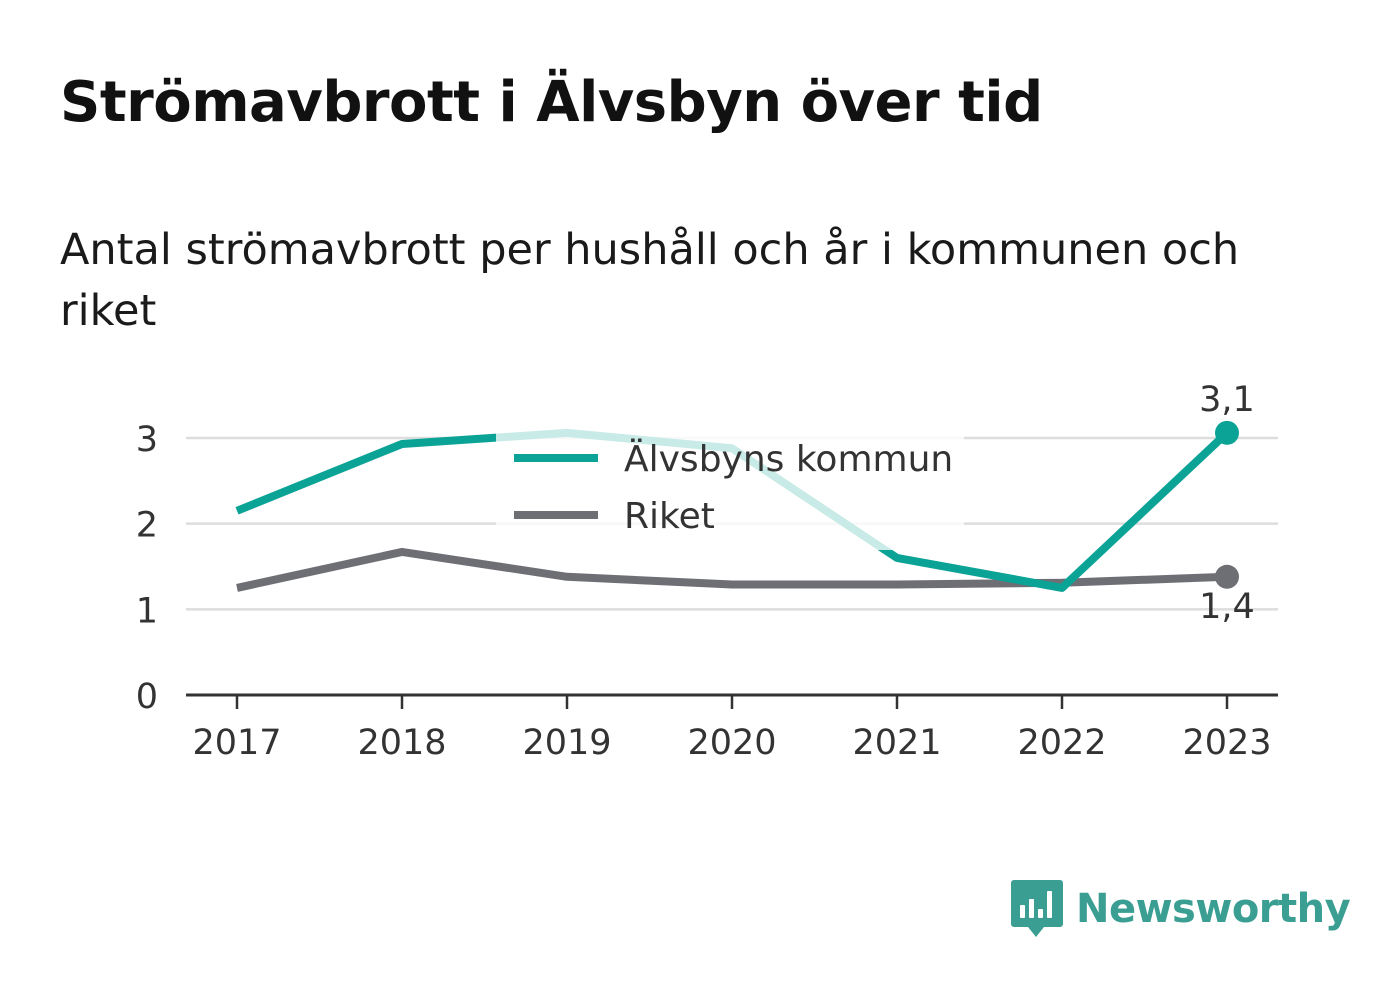 The width and height of the screenshot is (1382, 999). What do you see at coordinates (566, 743) in the screenshot?
I see `x-tick-label: 2019` at bounding box center [566, 743].